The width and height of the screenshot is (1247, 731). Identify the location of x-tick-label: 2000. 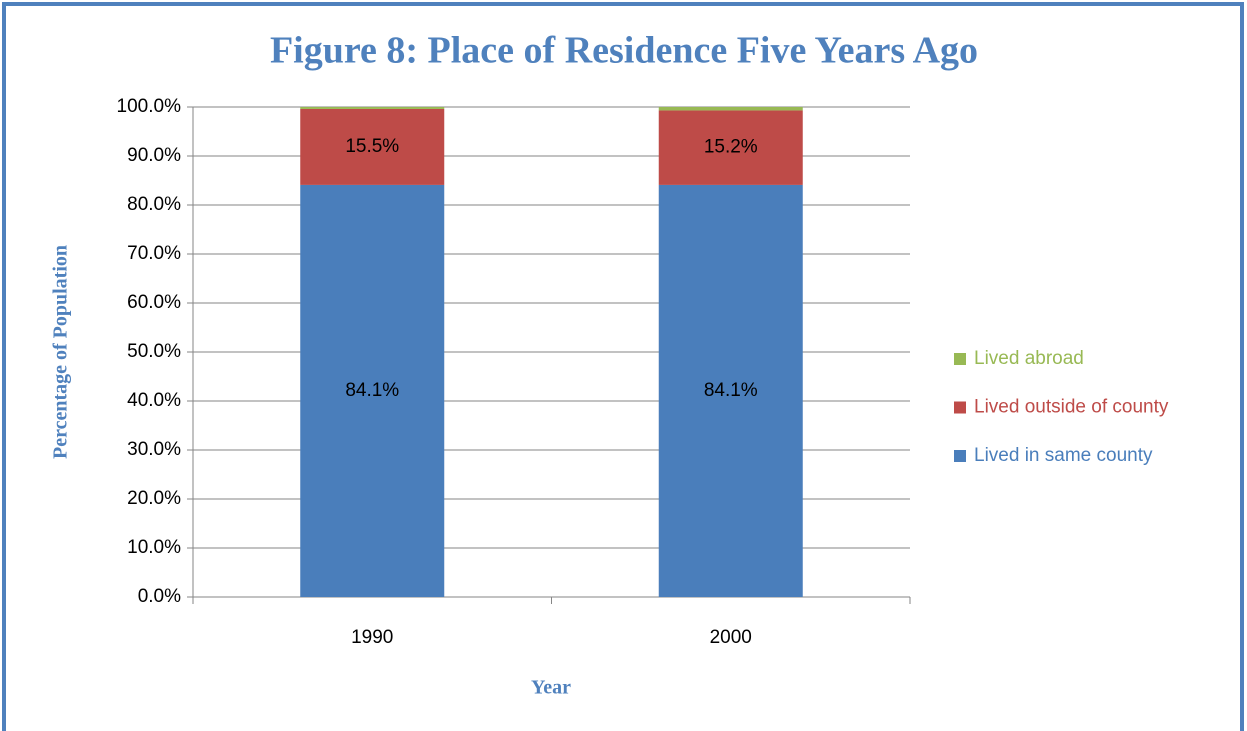
(731, 637).